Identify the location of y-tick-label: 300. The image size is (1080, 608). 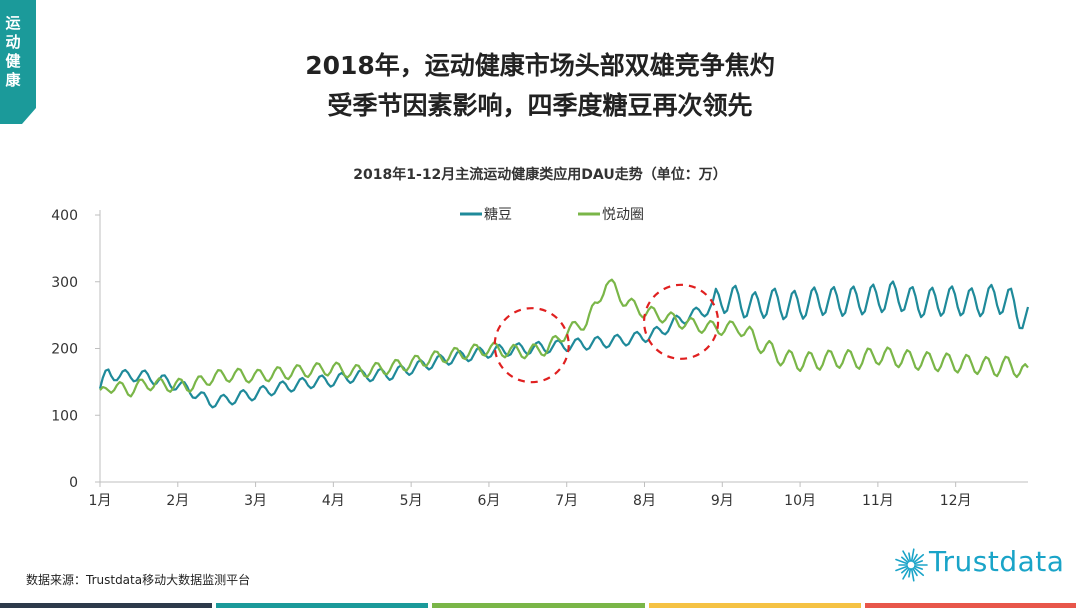
(64, 283).